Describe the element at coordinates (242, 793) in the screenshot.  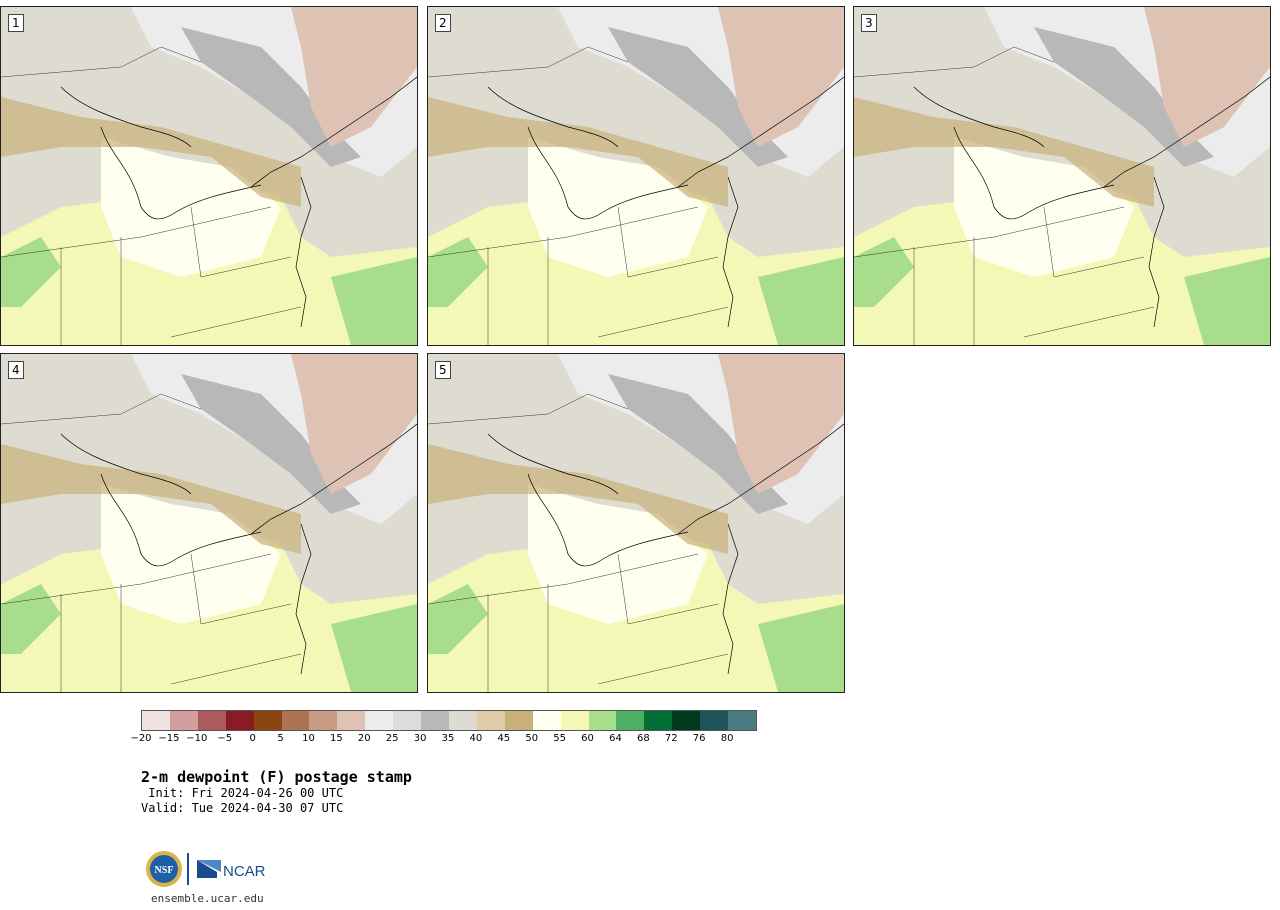
I see `init-time: Init: Fri 2024-04-26 00 UTC` at that location.